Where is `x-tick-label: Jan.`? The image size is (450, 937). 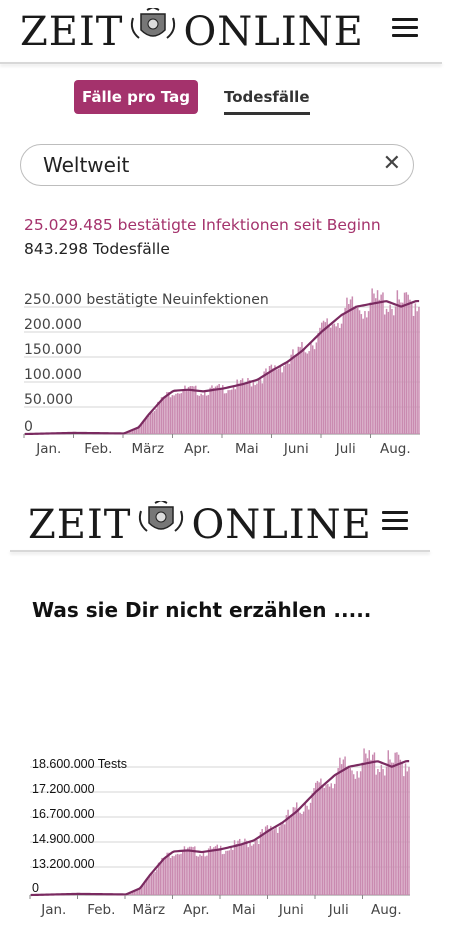 x-tick-label: Jan. is located at coordinates (53, 910).